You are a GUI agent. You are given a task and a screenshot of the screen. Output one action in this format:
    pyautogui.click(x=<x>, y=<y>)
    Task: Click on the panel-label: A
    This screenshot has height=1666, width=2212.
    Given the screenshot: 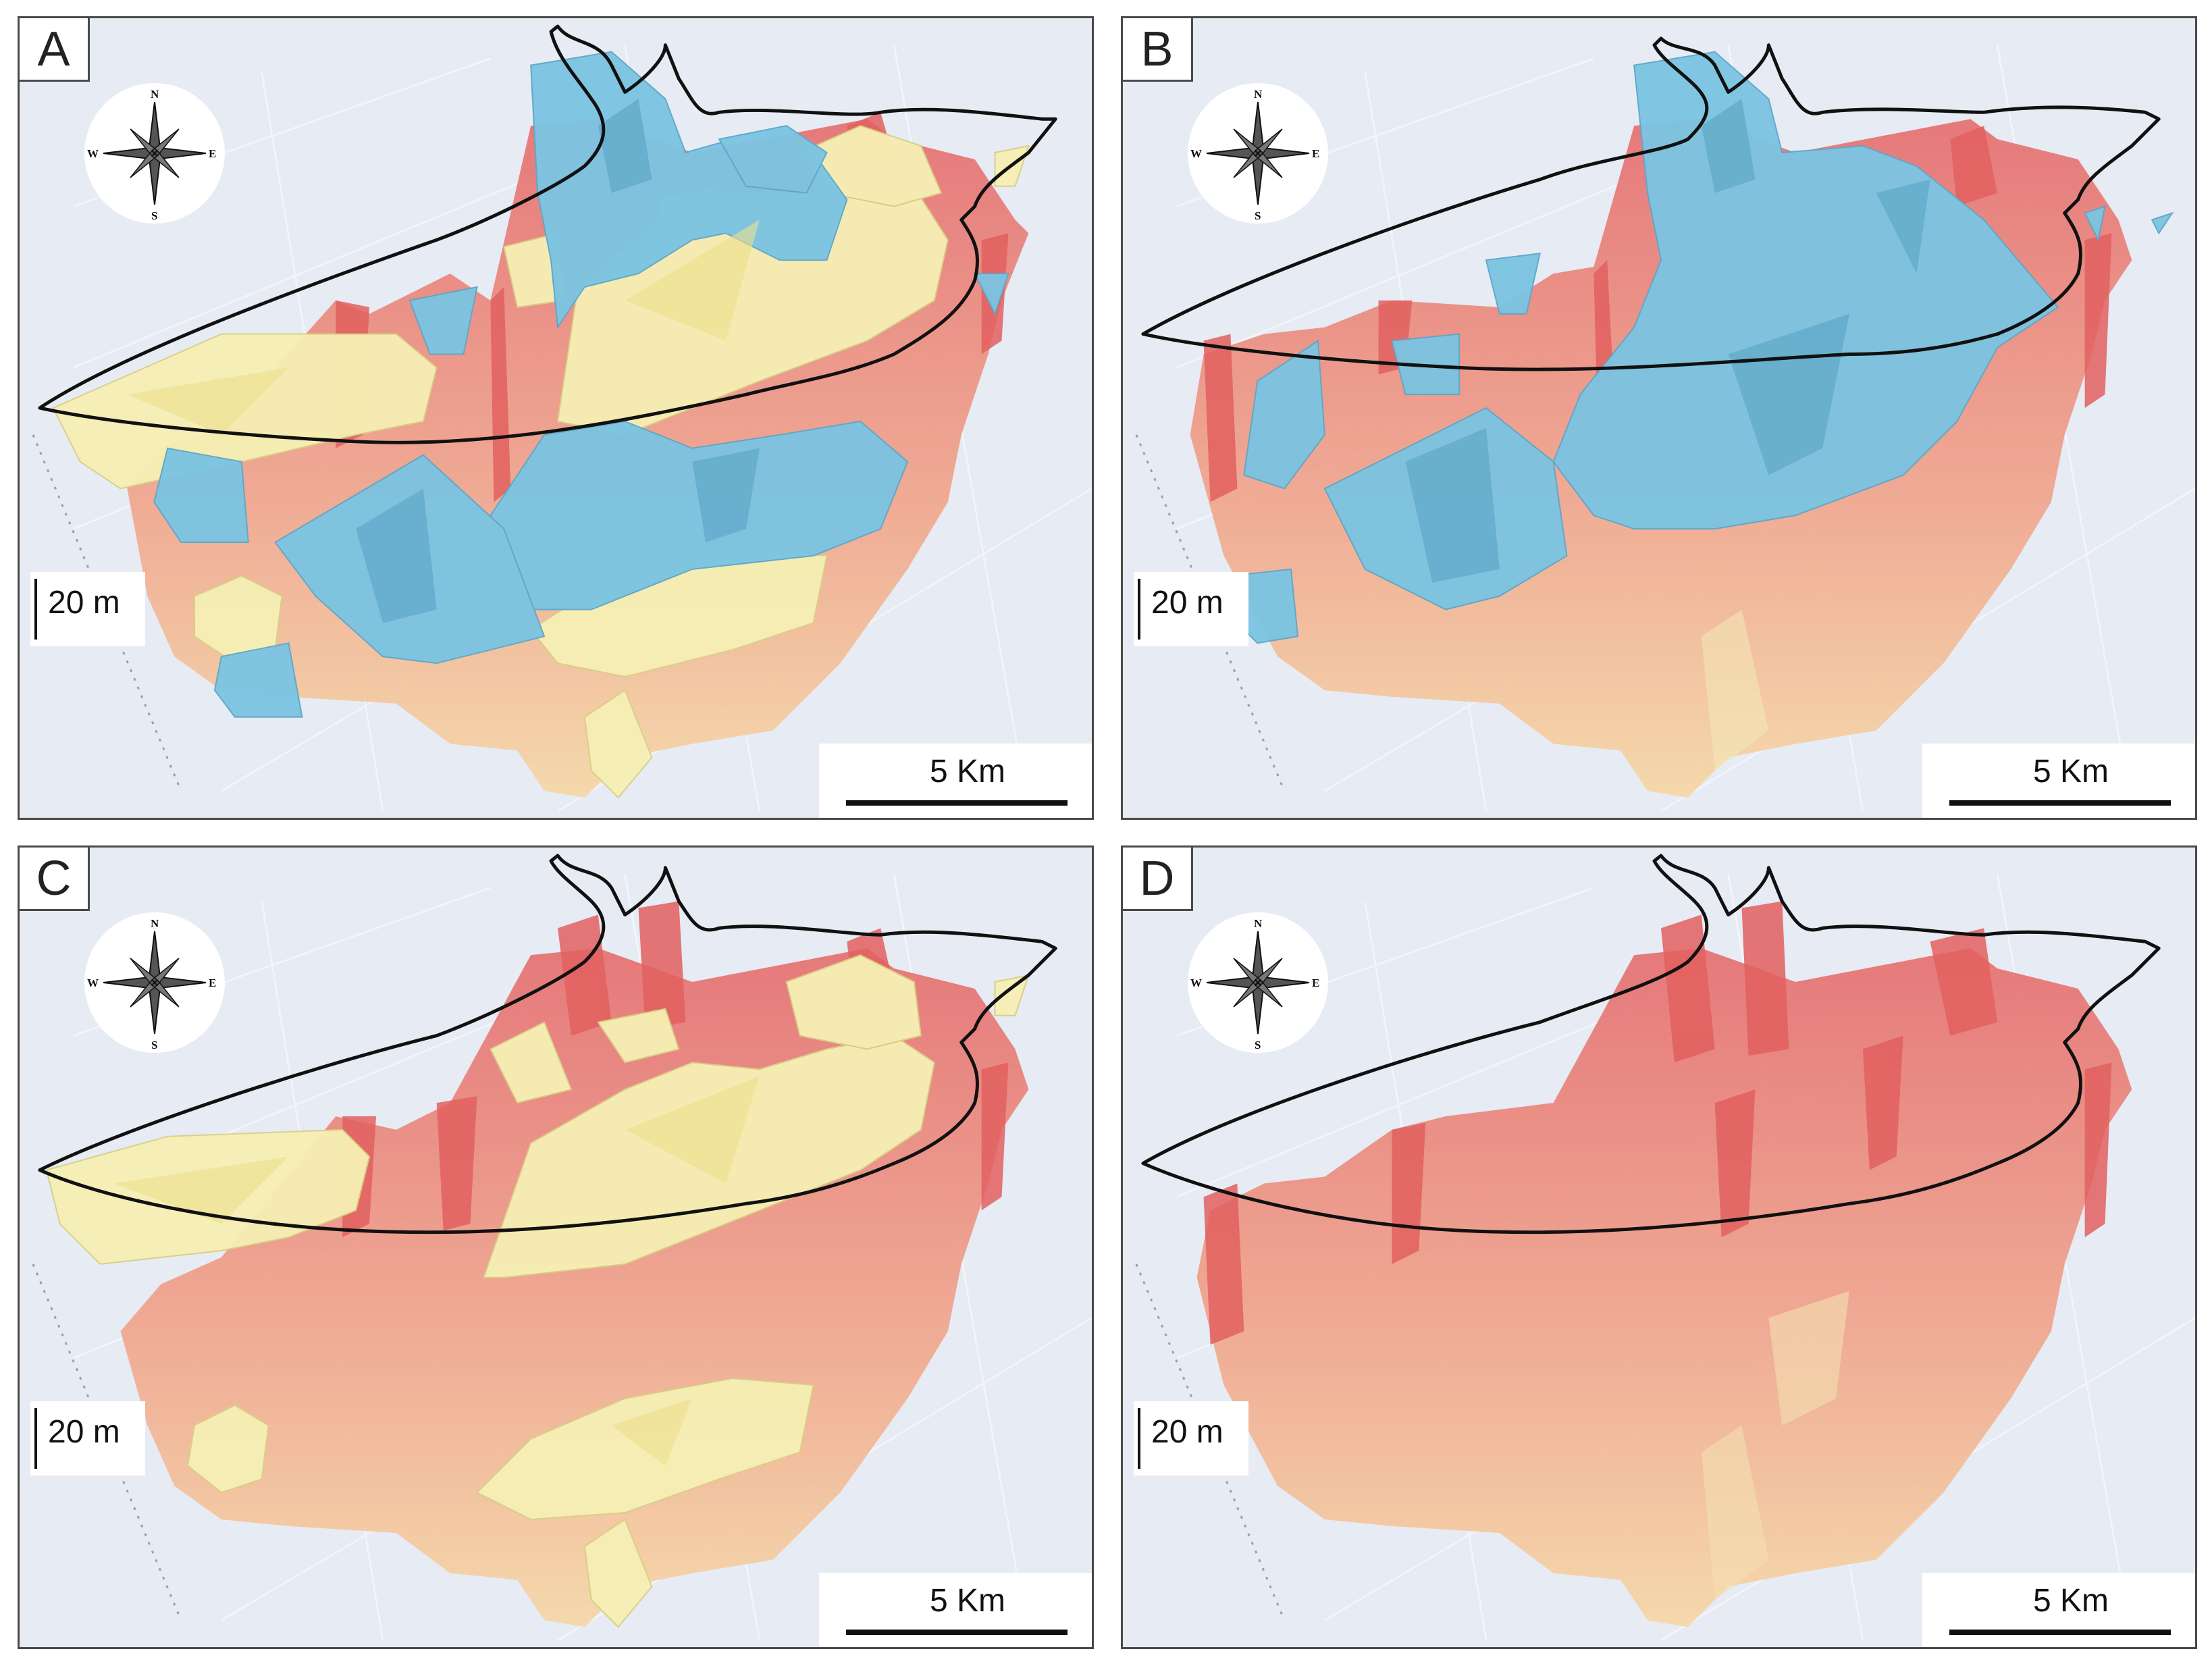 What is the action you would take?
    pyautogui.click(x=55, y=50)
    